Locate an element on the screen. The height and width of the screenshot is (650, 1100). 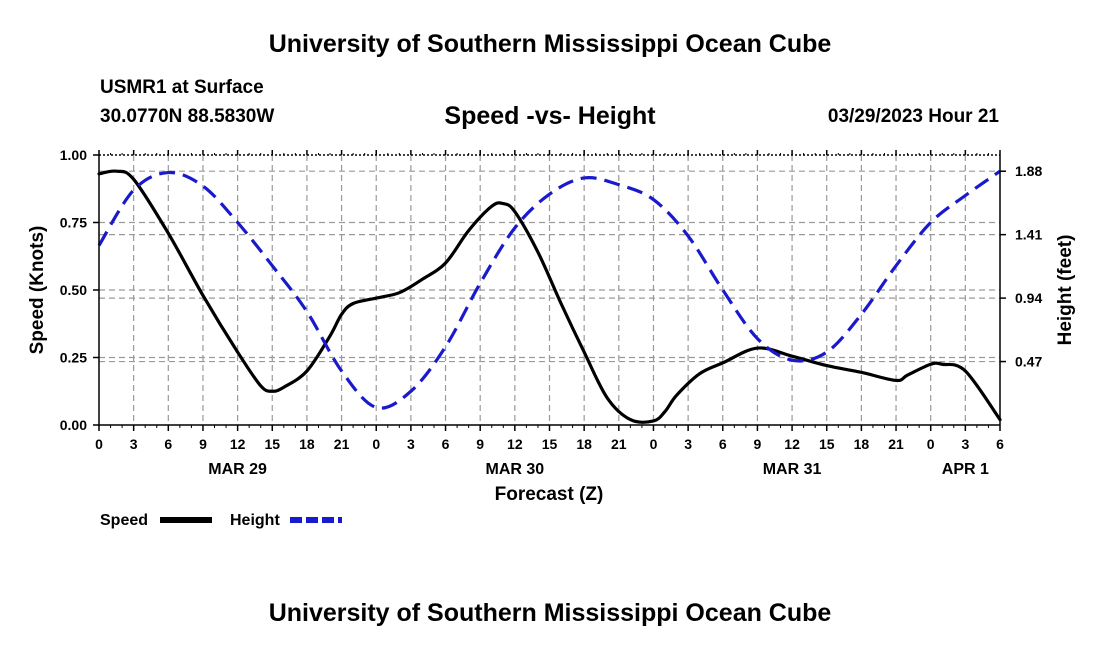
date-label: MAR 29 is located at coordinates (237, 469).